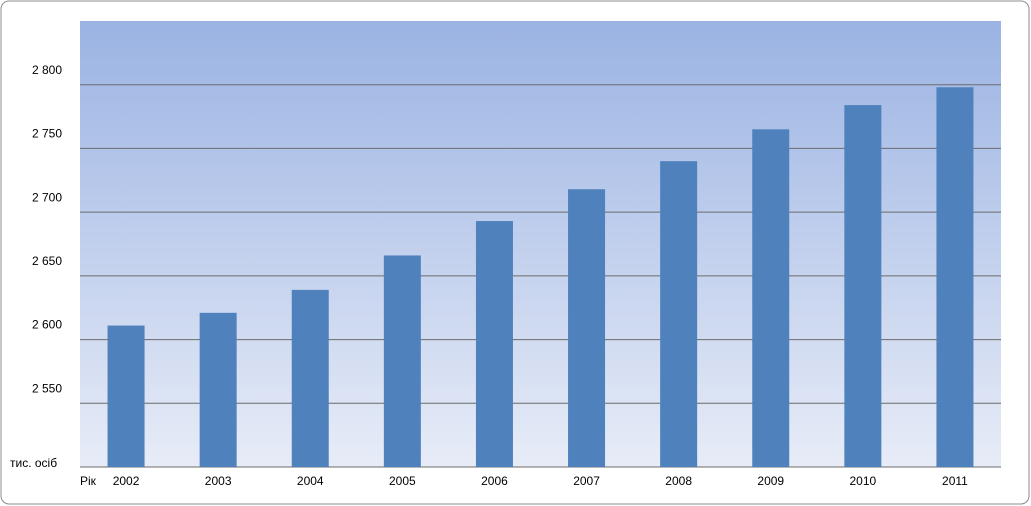 The image size is (1031, 506). Describe the element at coordinates (494, 481) in the screenshot. I see `x-tick-label: 2006` at that location.